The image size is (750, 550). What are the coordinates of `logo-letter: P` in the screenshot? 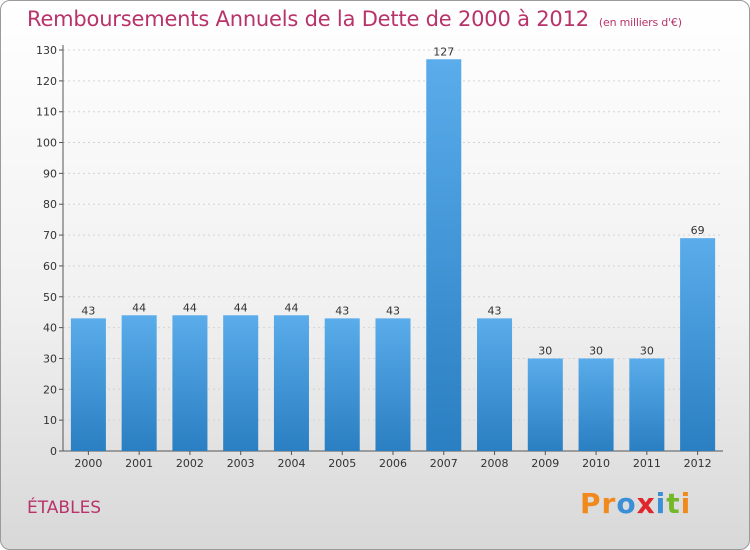 It's located at (591, 503).